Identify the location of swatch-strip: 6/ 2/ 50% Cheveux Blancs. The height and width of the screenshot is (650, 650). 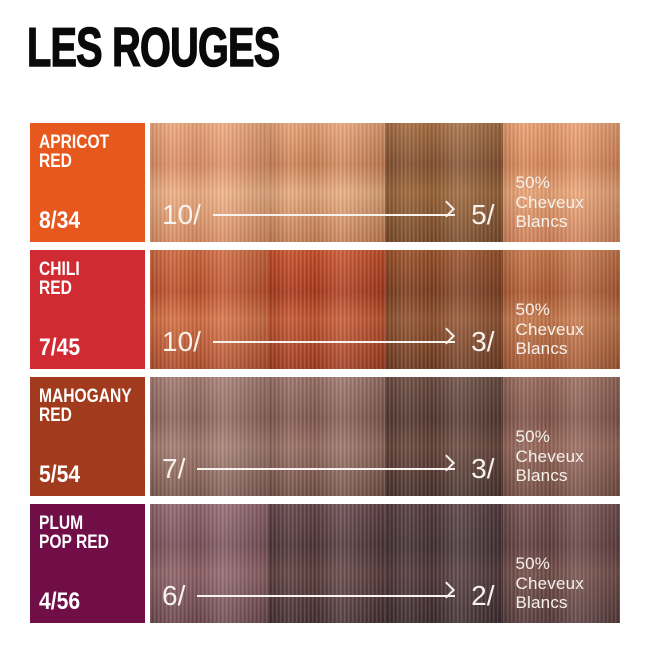
(385, 563).